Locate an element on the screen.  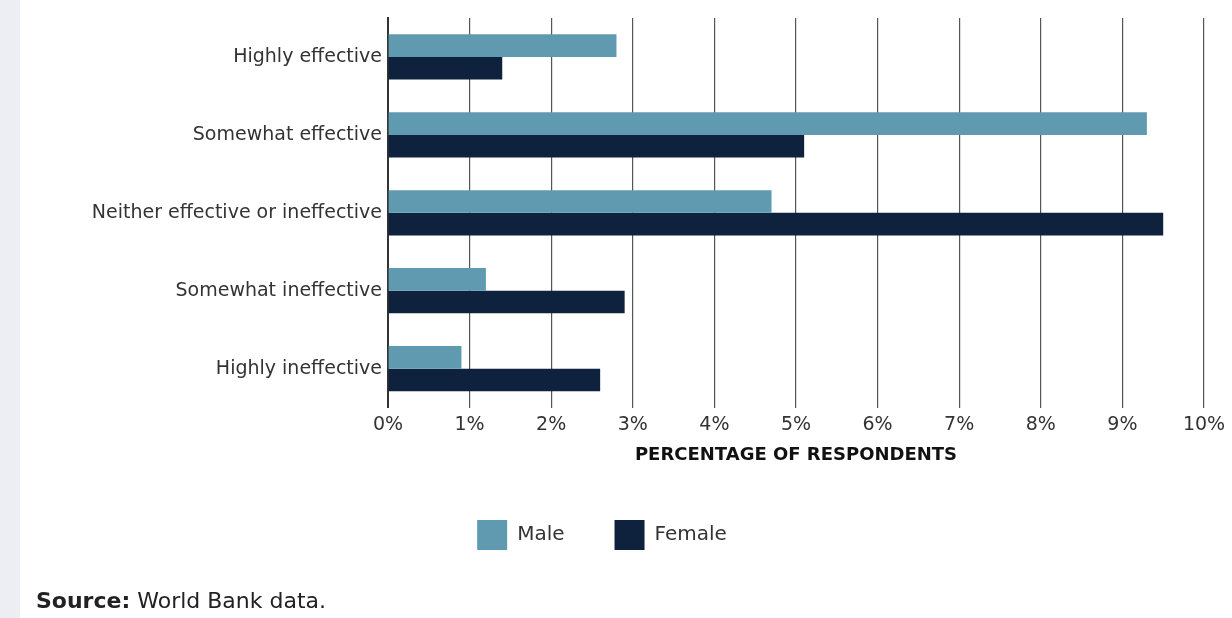
x-tick-label: 7% is located at coordinates (959, 422).